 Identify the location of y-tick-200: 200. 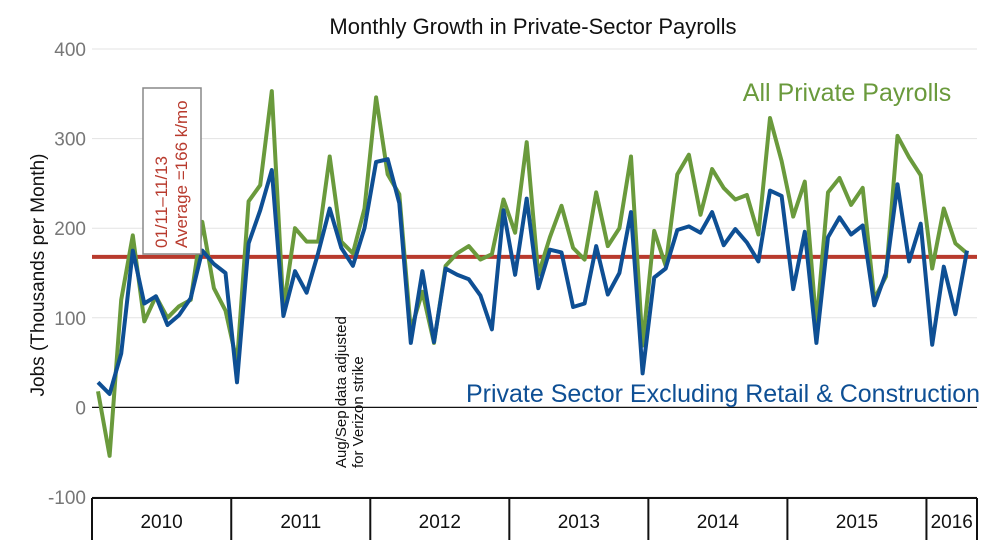
(70, 229).